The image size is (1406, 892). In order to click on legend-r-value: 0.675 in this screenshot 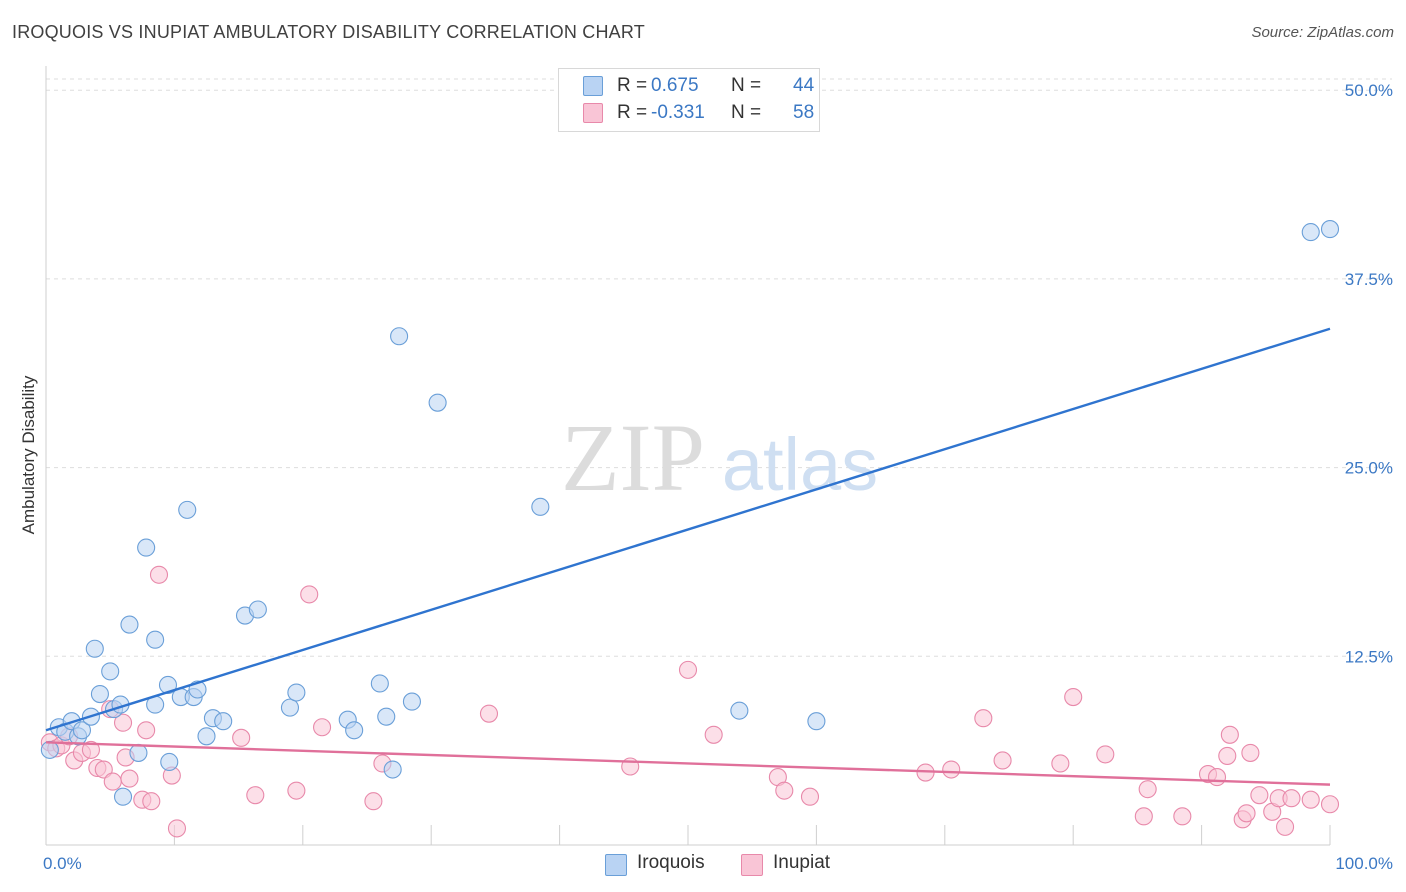, I will do `click(675, 85)`.